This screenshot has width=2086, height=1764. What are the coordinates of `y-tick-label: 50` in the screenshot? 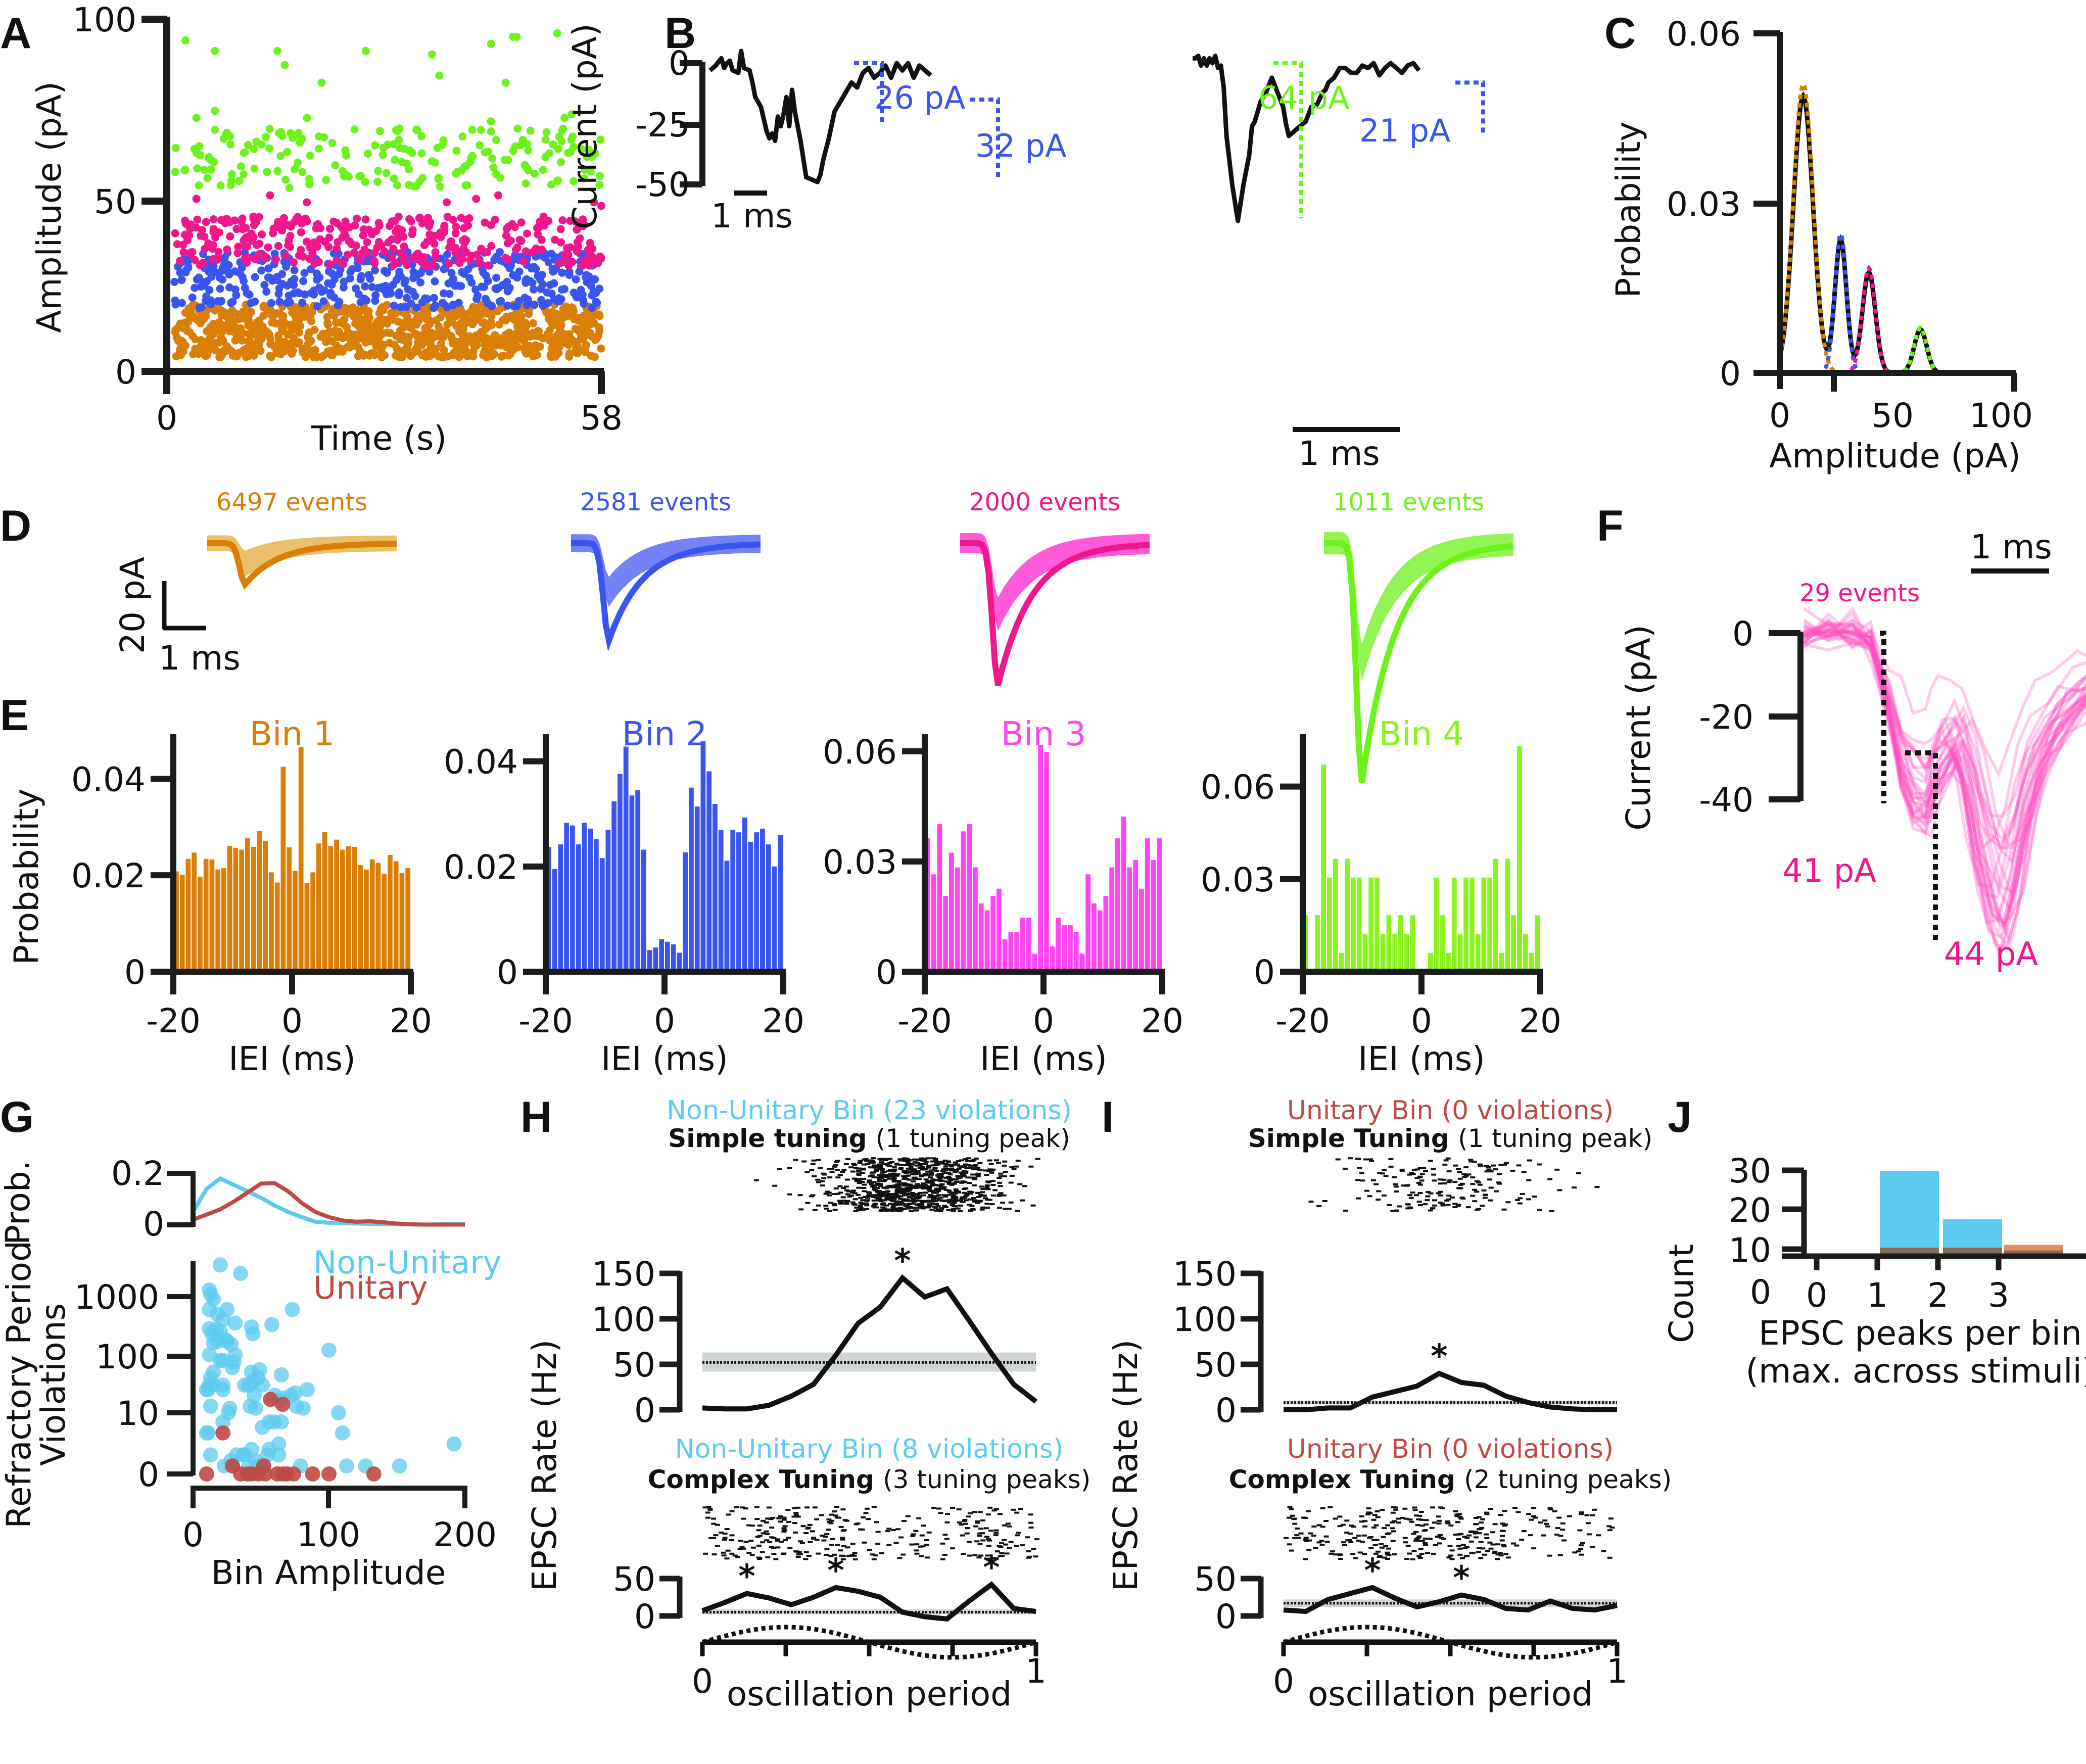 It's located at (1215, 1366).